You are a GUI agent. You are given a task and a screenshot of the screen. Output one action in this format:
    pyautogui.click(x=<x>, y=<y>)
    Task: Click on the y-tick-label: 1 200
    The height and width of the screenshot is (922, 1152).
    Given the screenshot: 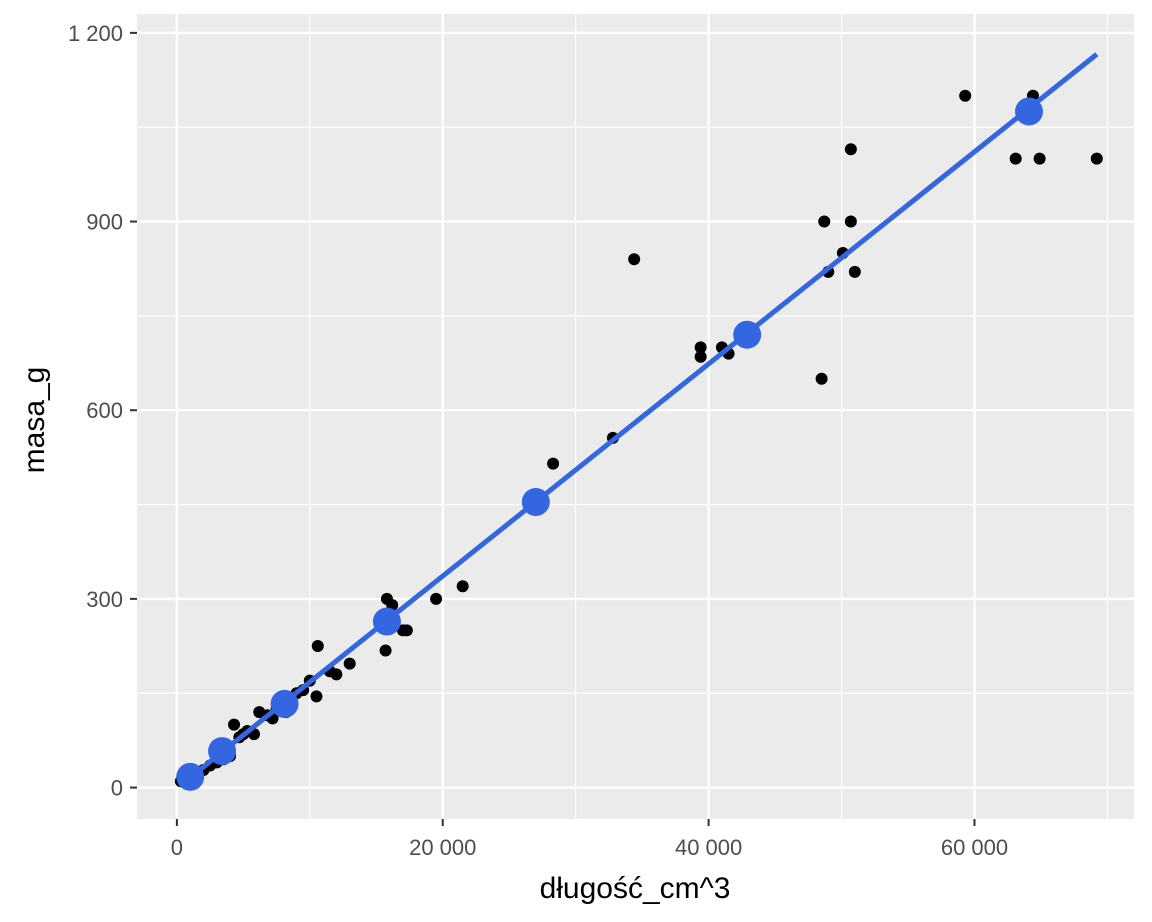 What is the action you would take?
    pyautogui.click(x=95, y=33)
    